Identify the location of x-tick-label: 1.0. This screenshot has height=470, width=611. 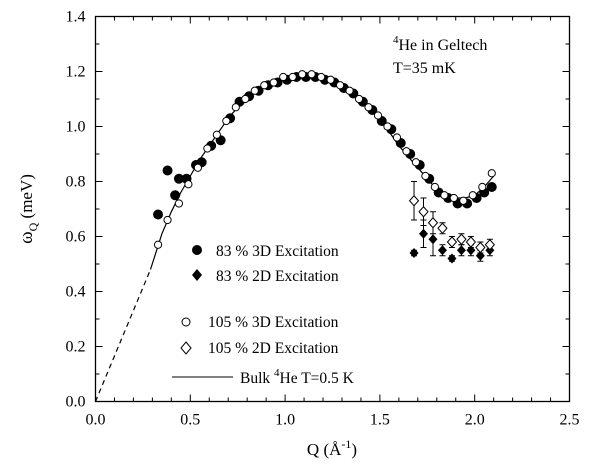
(285, 420).